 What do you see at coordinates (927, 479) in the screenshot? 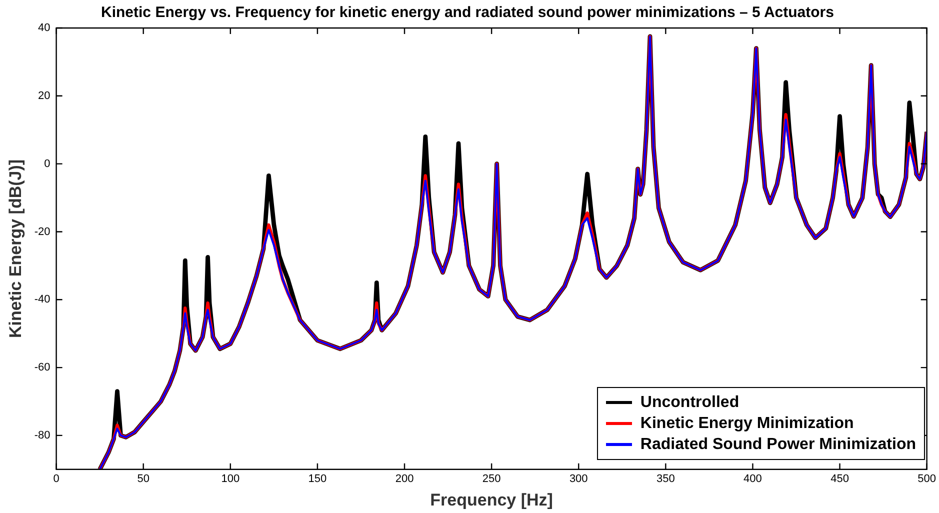
I see `x-tick-label: 500` at bounding box center [927, 479].